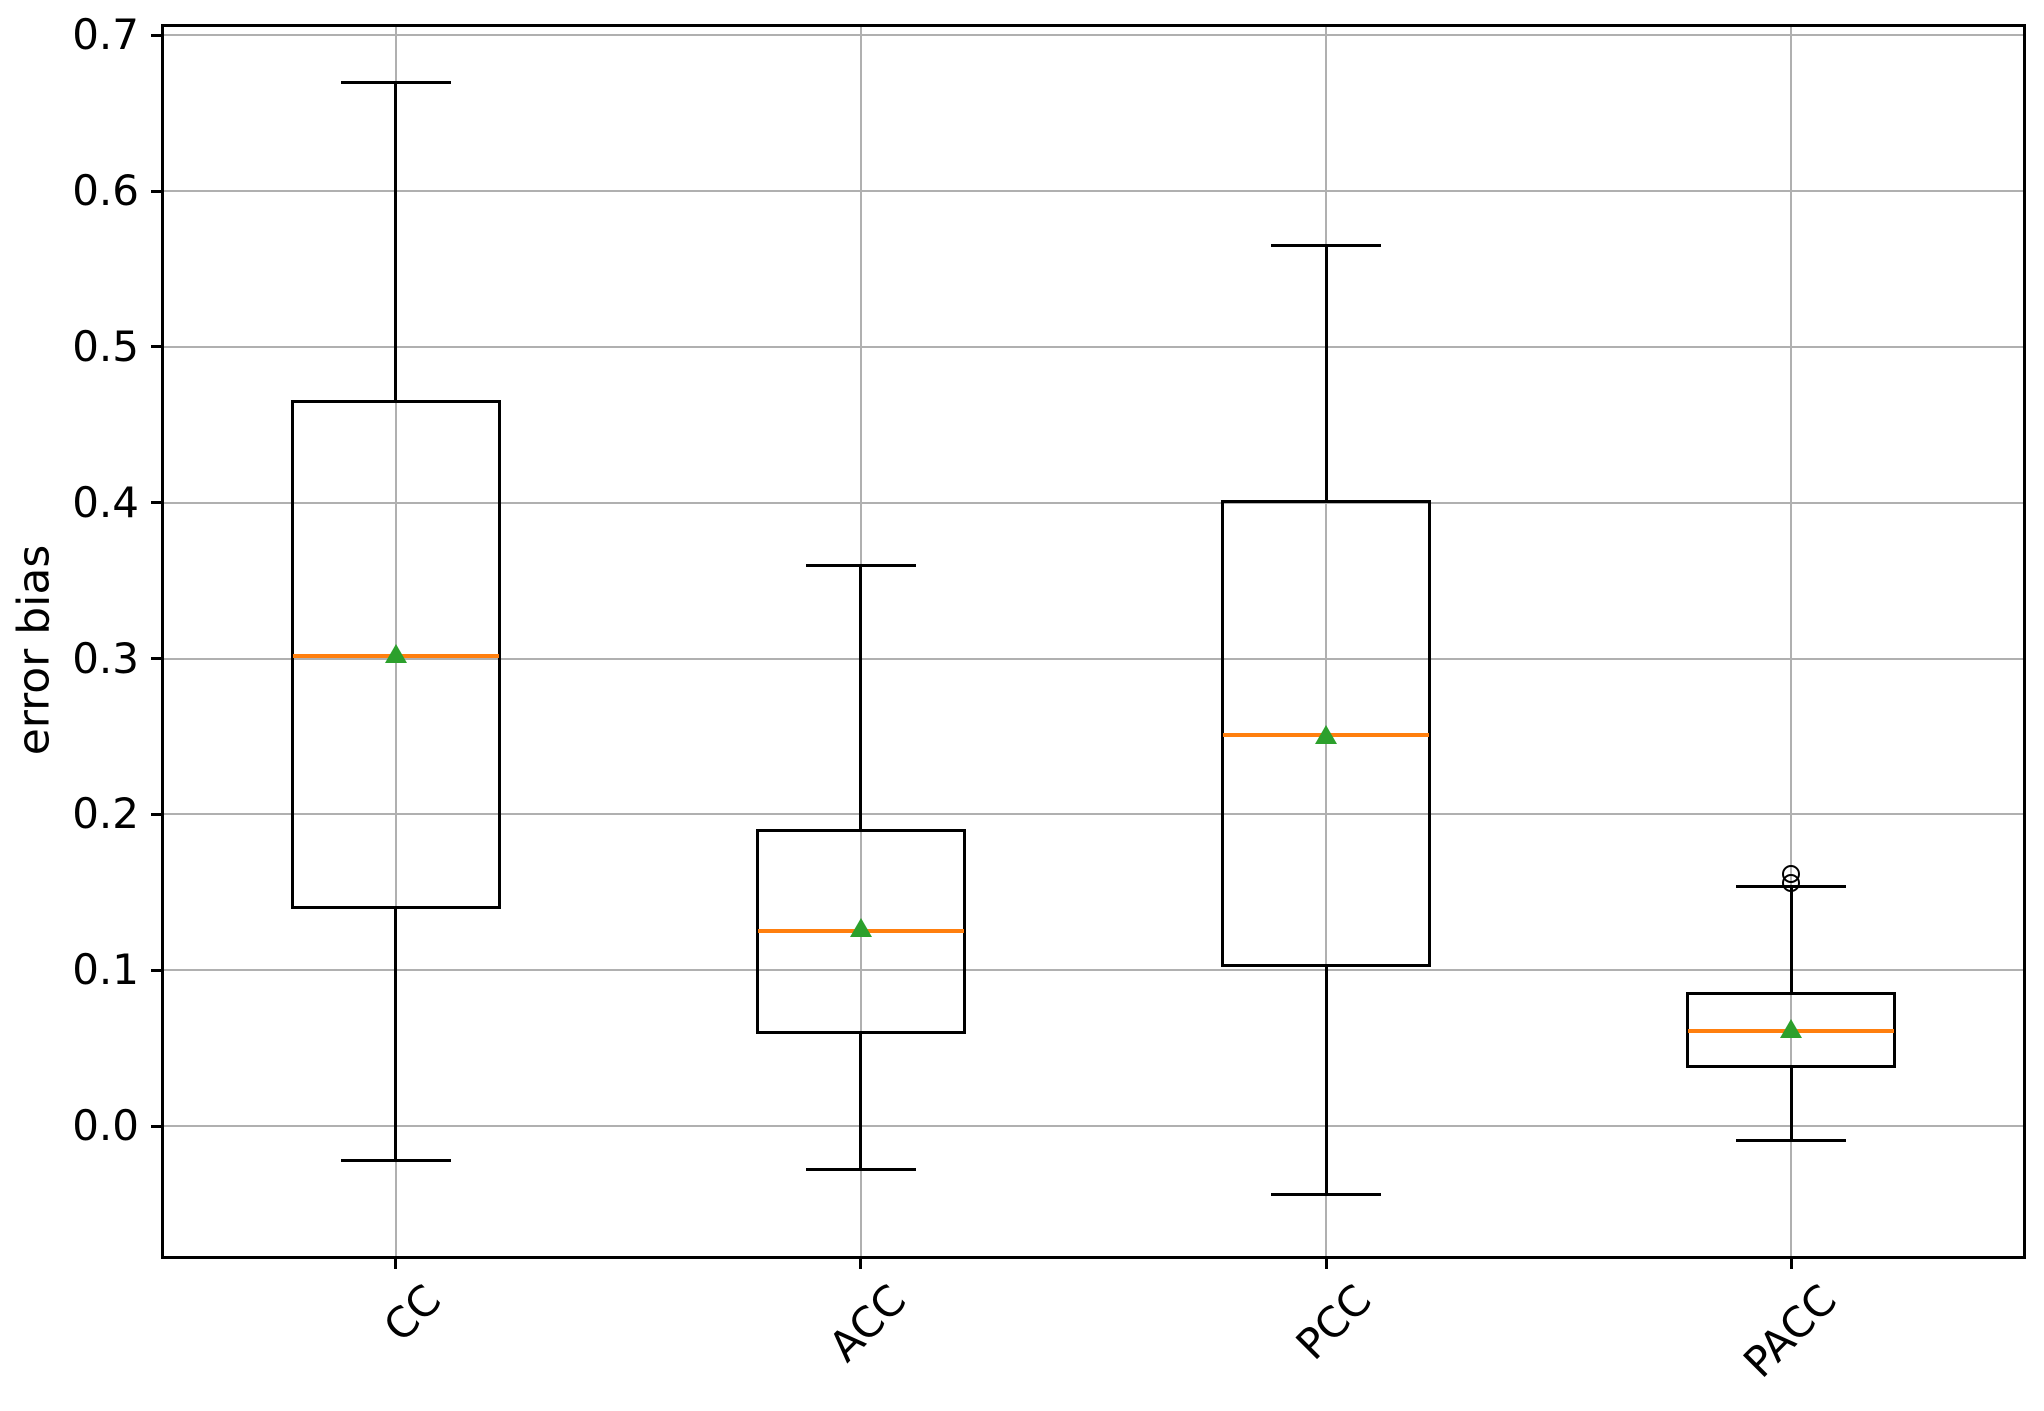 This screenshot has height=1411, width=2044. I want to click on y-axis-label: error bias, so click(34, 650).